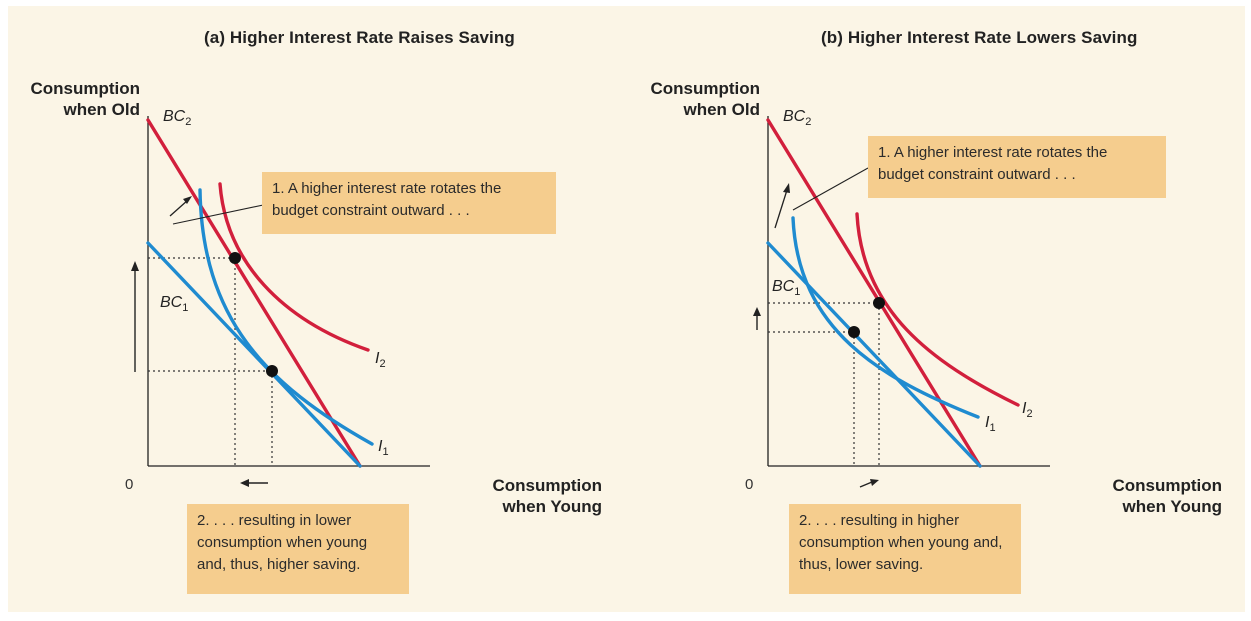  Describe the element at coordinates (188, 122) in the screenshot. I see `panel-a-bc2-label-sub: 2` at that location.